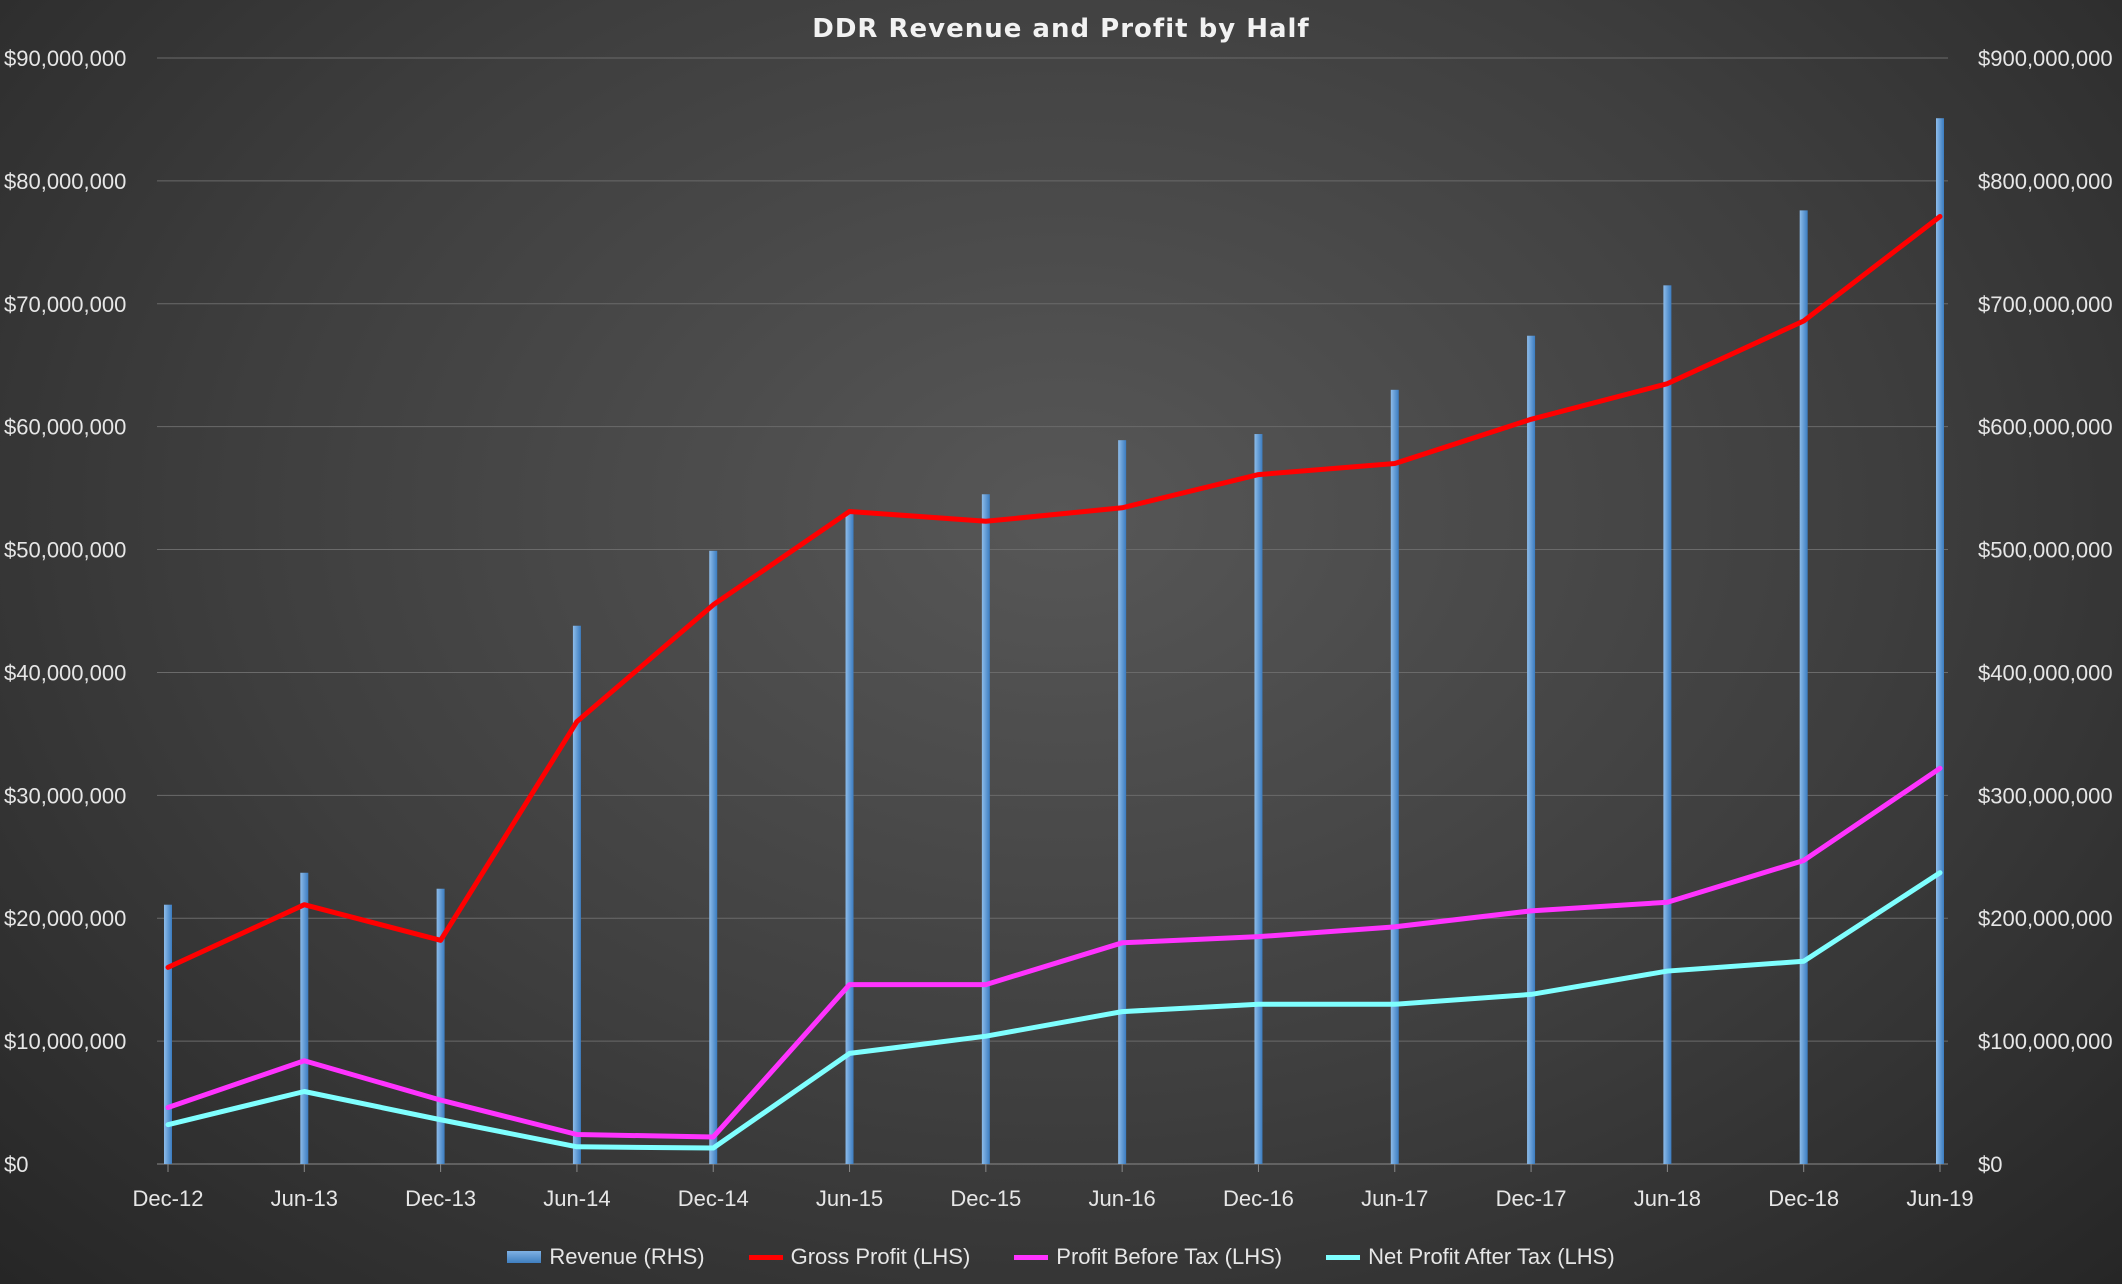 Image resolution: width=2122 pixels, height=1284 pixels. I want to click on x-axis-tick: Dec-15, so click(985, 1198).